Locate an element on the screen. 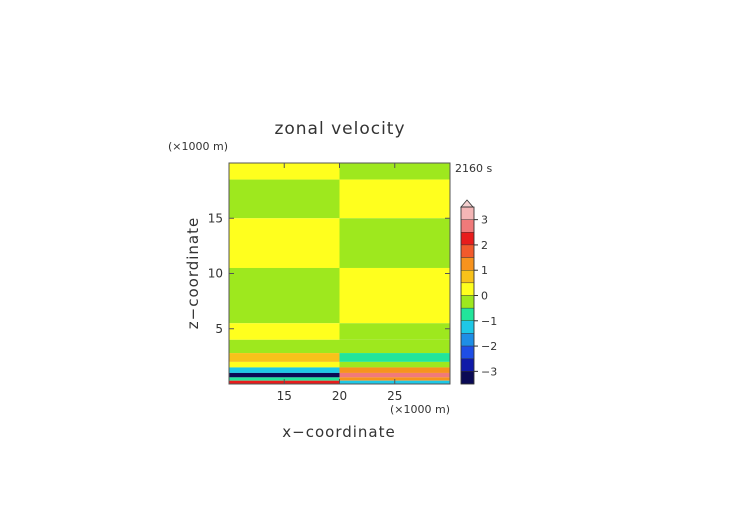  x-tick-label: 15 is located at coordinates (284, 396).